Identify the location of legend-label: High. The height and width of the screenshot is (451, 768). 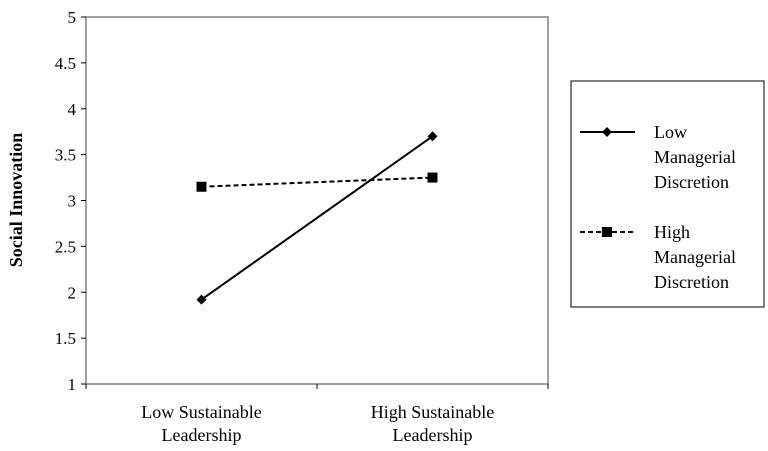
(672, 232).